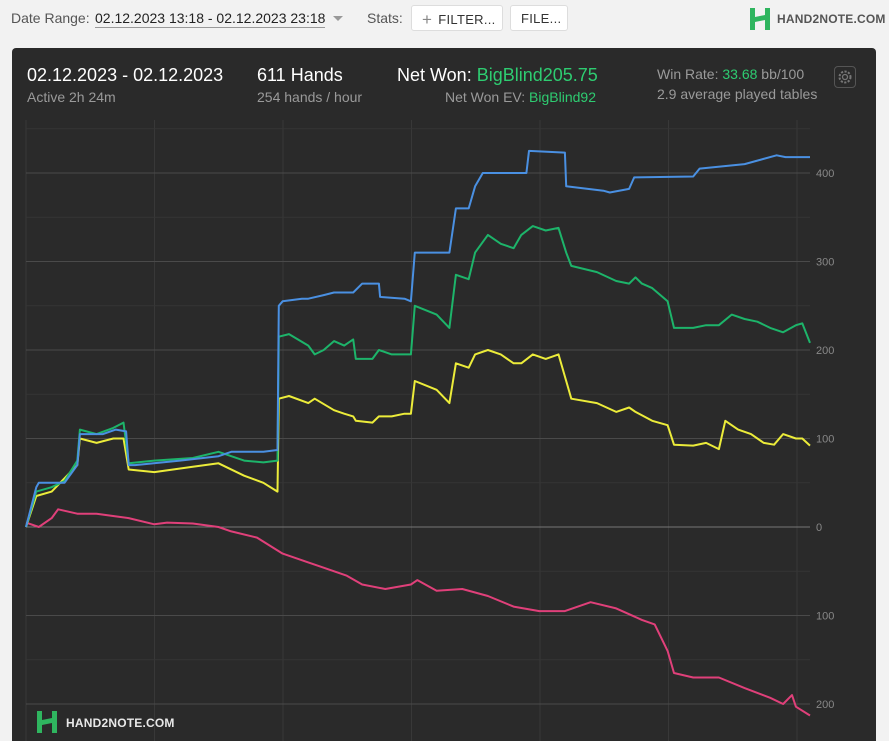 Image resolution: width=889 pixels, height=741 pixels. What do you see at coordinates (825, 174) in the screenshot?
I see `y-tick-label: 400` at bounding box center [825, 174].